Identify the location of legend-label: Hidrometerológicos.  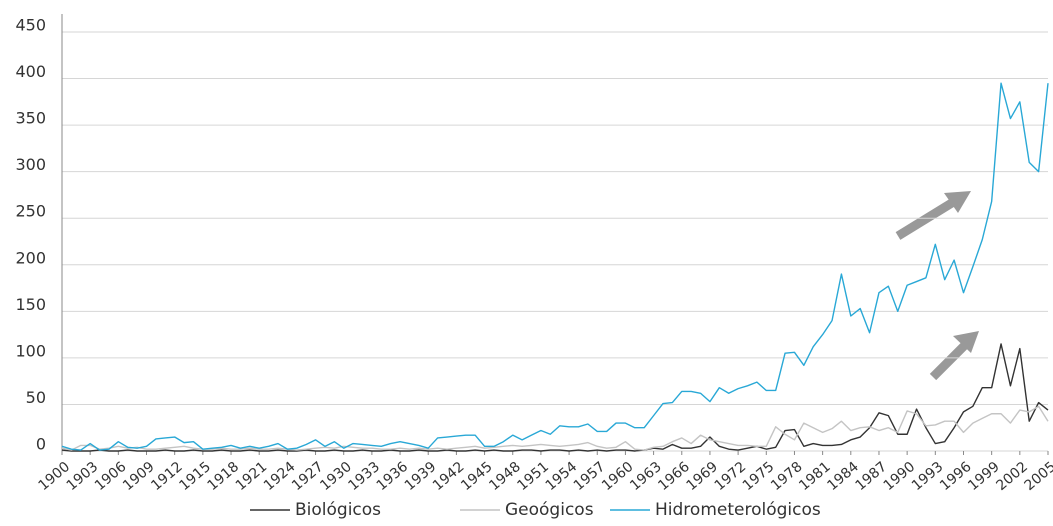
(738, 510).